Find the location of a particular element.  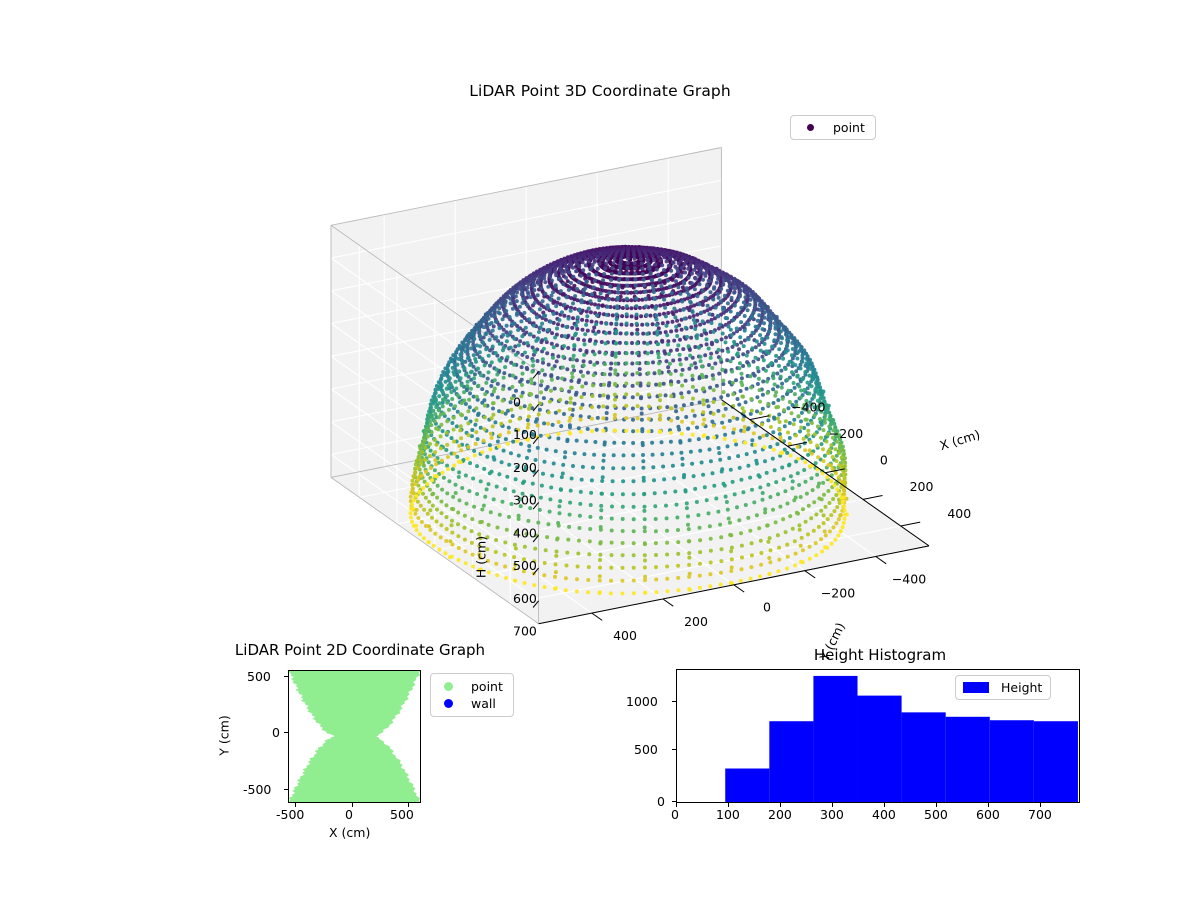

plot2d-ytick: -500 is located at coordinates (257, 789).